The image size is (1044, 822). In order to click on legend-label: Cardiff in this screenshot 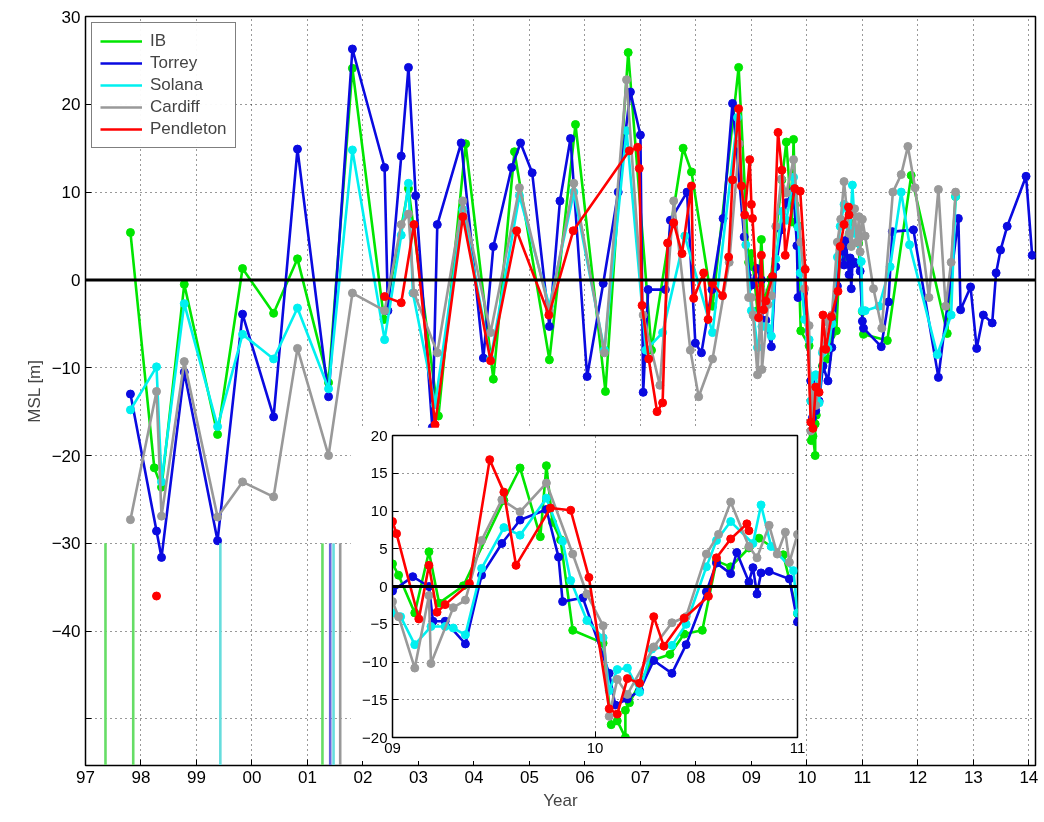, I will do `click(175, 107)`.